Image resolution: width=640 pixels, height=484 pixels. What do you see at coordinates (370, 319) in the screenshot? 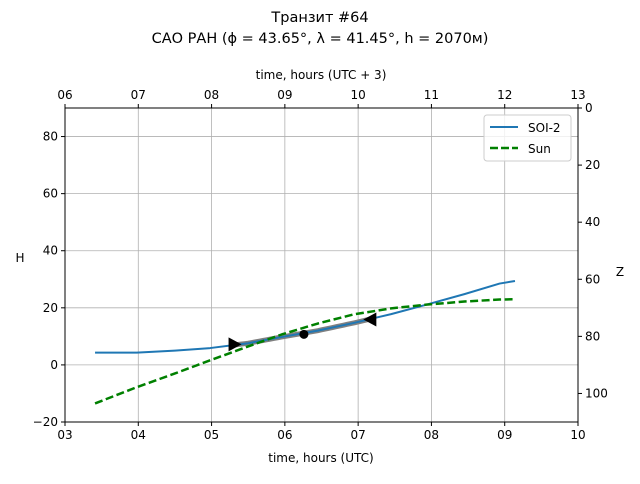
I see `marker-egress` at bounding box center [370, 319].